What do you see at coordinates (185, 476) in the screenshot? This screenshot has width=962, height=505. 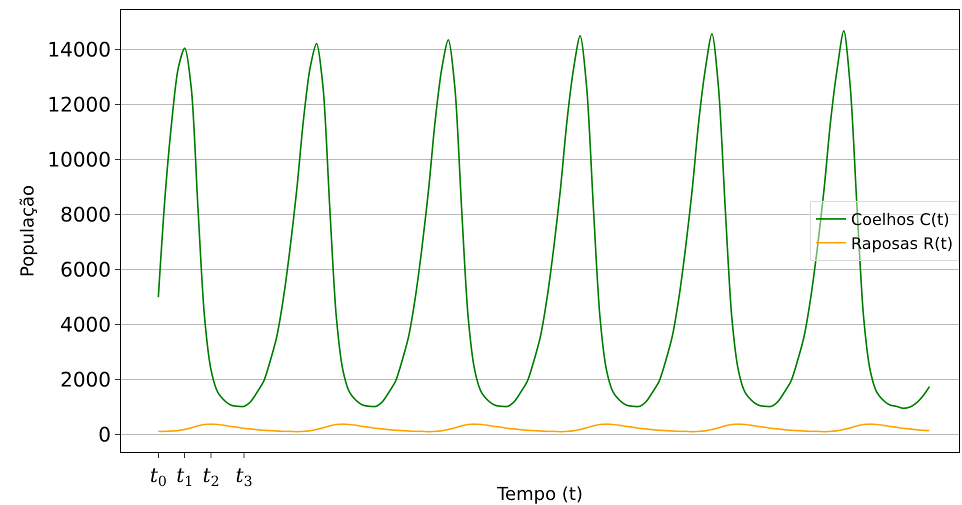 I see `x-tick-label: t$_{1}$` at bounding box center [185, 476].